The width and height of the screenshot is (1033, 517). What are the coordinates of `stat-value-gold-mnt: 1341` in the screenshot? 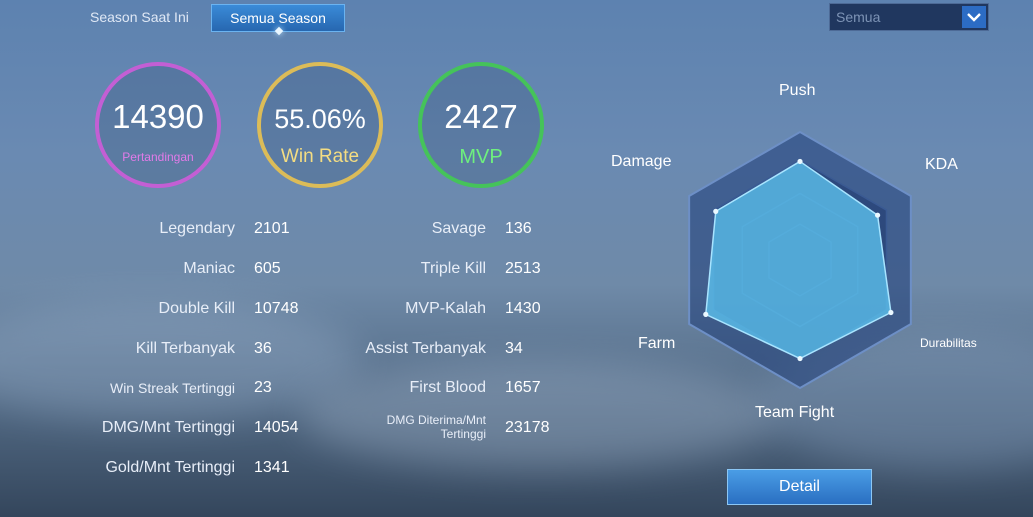 It's located at (272, 467).